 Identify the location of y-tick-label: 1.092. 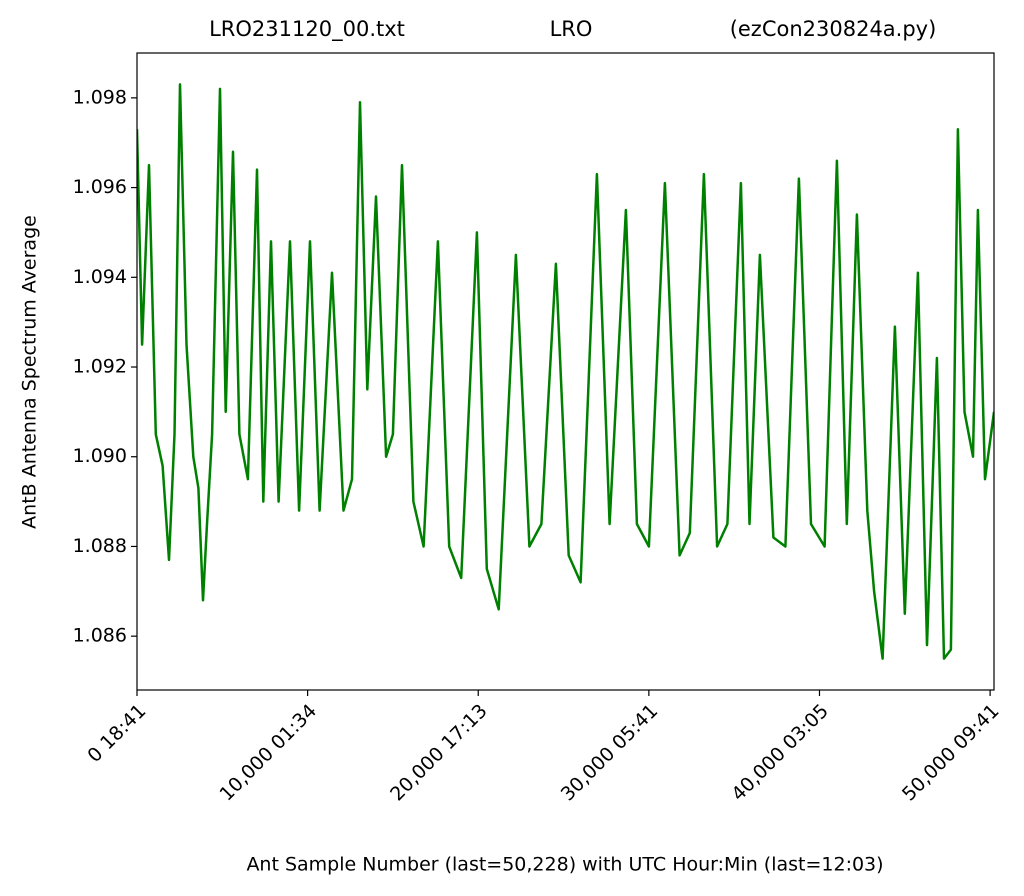
(100, 367).